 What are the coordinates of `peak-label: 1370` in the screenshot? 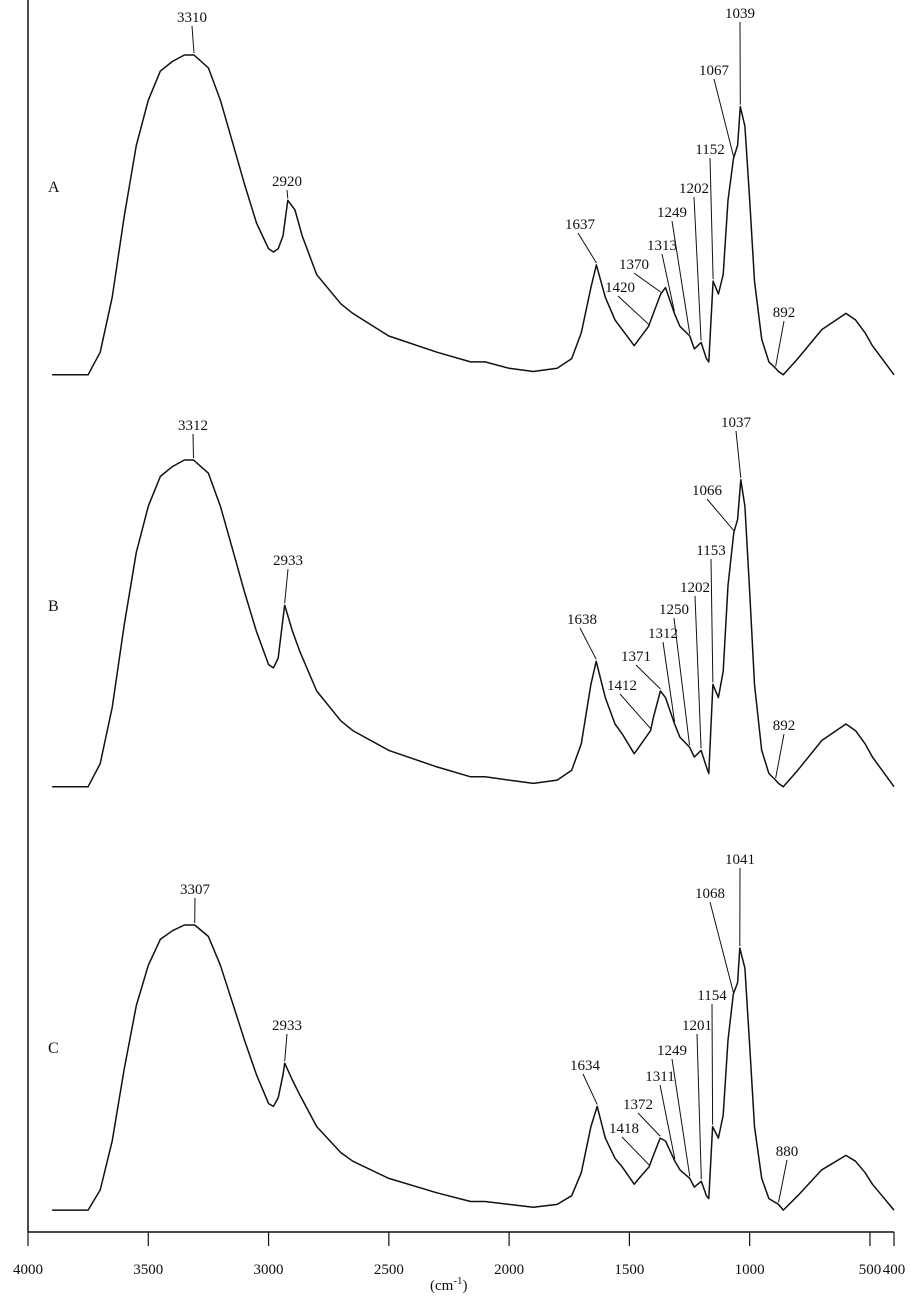 It's located at (634, 265).